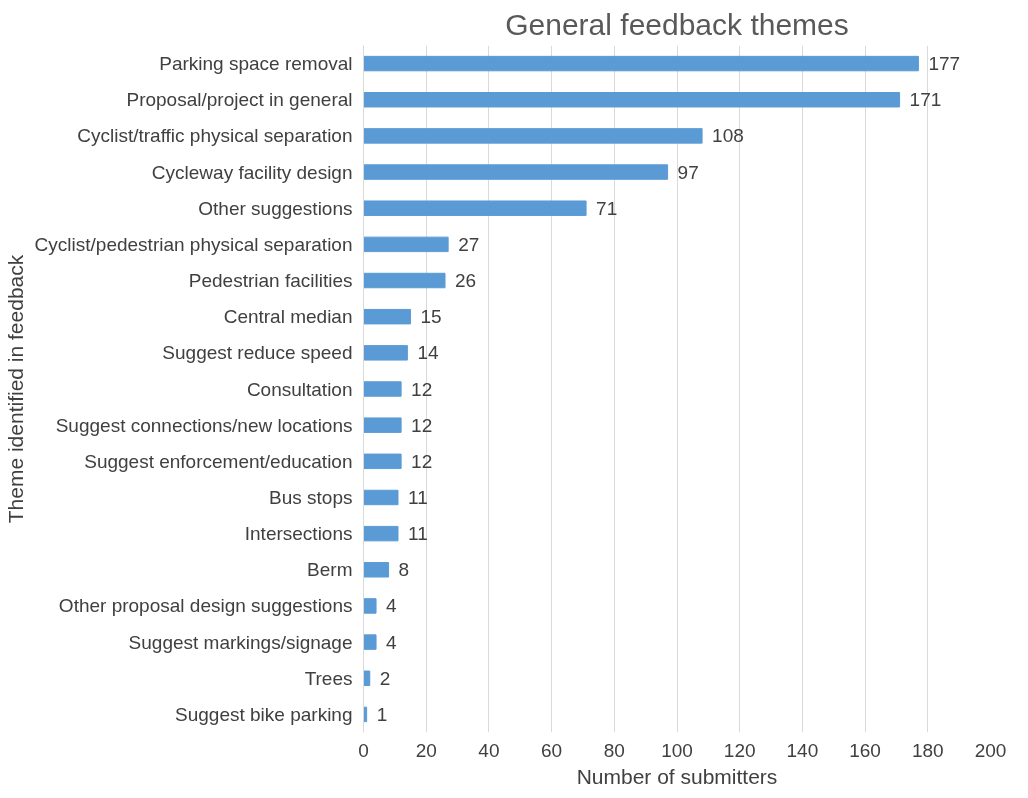 The height and width of the screenshot is (798, 1028). I want to click on x-axis-title: Number of submitters, so click(677, 776).